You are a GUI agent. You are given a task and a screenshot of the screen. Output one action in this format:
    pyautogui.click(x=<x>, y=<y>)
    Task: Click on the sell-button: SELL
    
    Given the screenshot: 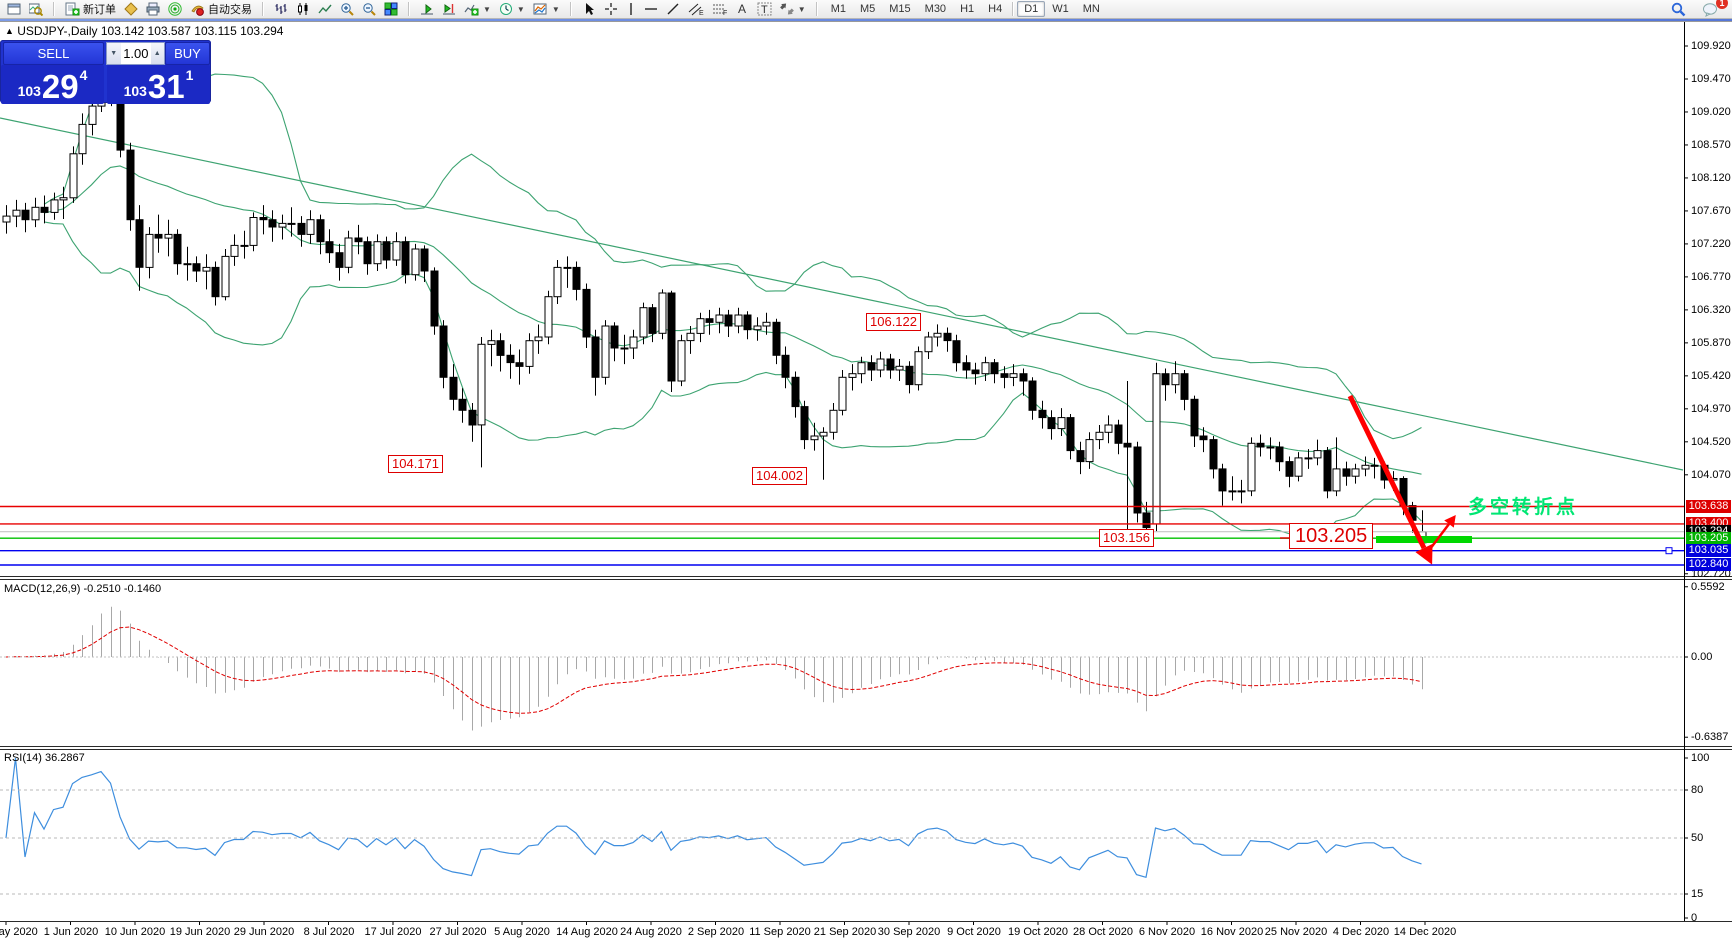 What is the action you would take?
    pyautogui.click(x=53, y=53)
    